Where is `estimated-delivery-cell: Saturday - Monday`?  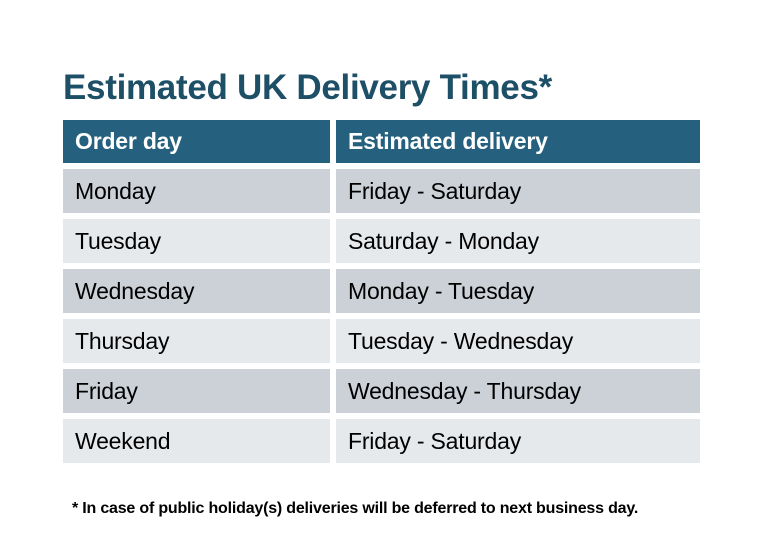 estimated-delivery-cell: Saturday - Monday is located at coordinates (518, 241).